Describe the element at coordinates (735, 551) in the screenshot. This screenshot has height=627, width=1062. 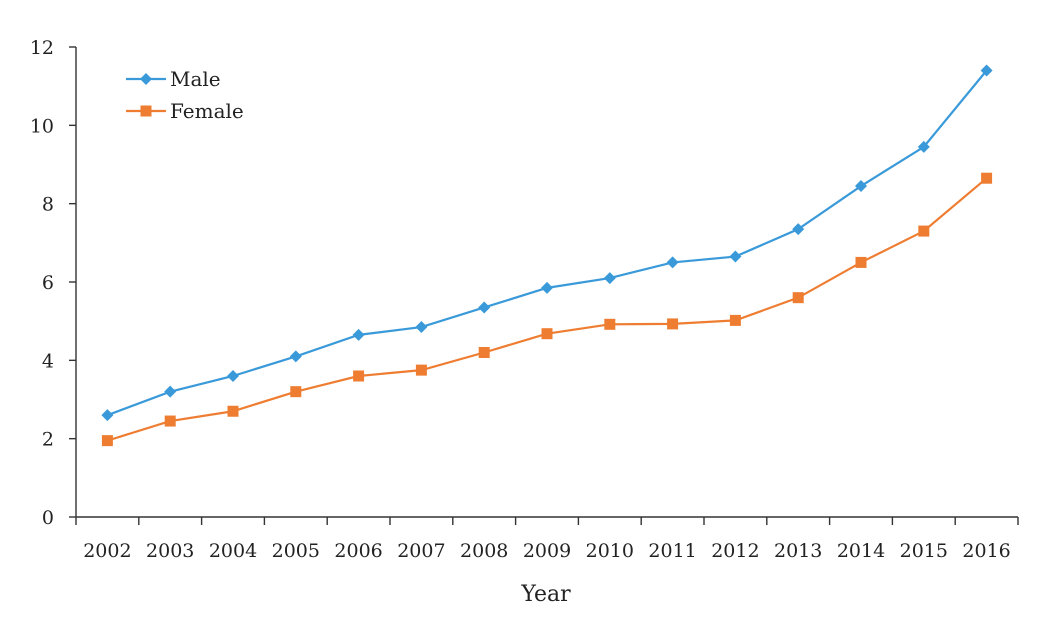
I see `x-tick-label: 2012` at that location.